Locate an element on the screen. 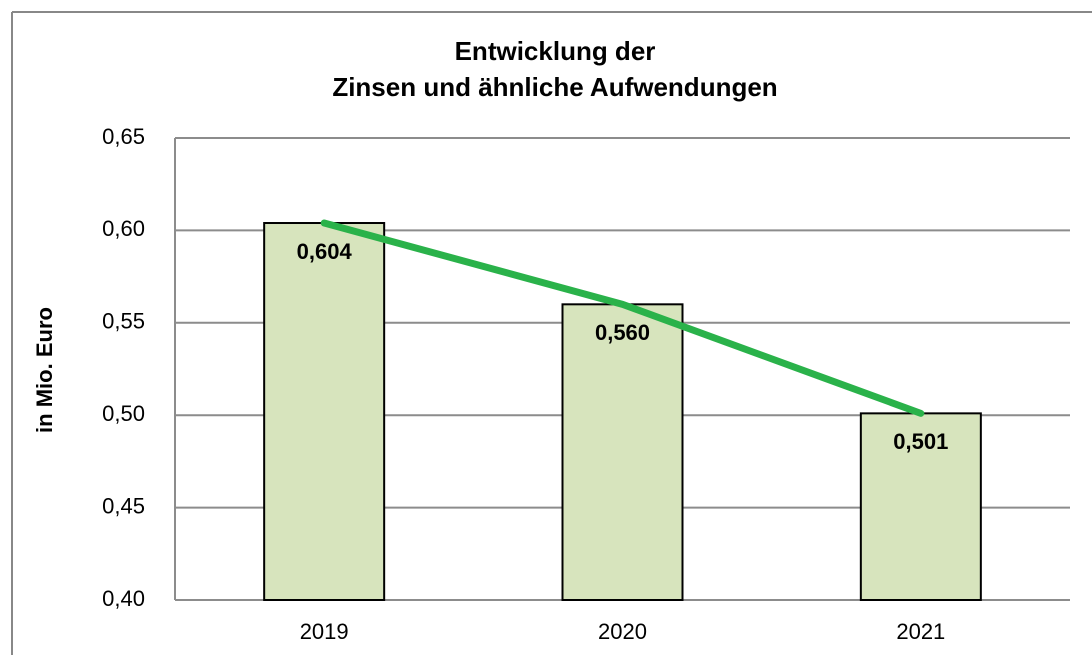 This screenshot has height=655, width=1092. value-label: 0,501 is located at coordinates (920, 441).